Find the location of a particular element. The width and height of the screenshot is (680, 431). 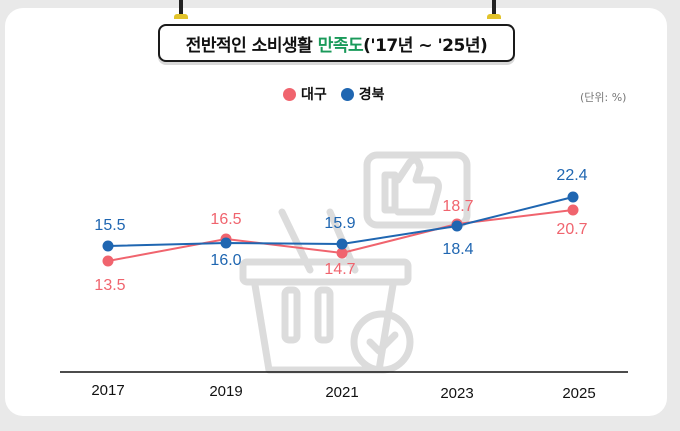

value-label: 15.9 is located at coordinates (339, 223).